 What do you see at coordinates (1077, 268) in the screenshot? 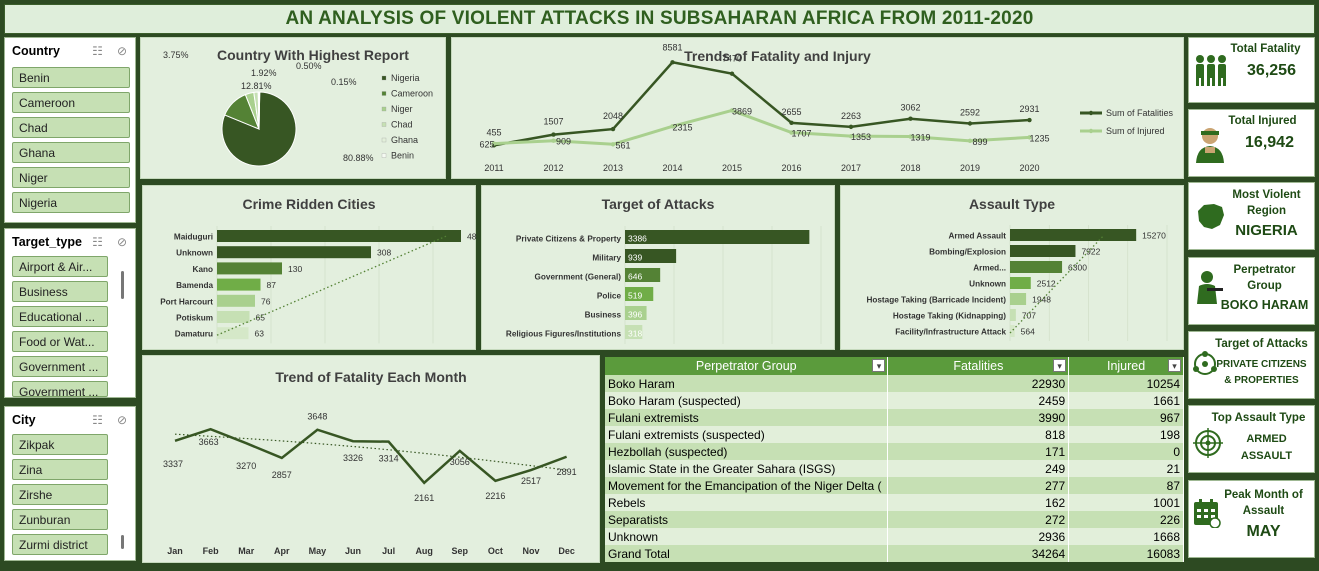
I see `data-label: 6300` at bounding box center [1077, 268].